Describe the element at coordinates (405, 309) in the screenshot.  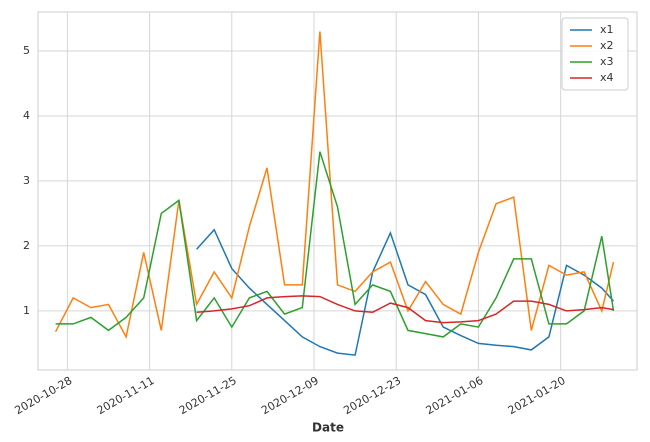
I see `series-line` at that location.